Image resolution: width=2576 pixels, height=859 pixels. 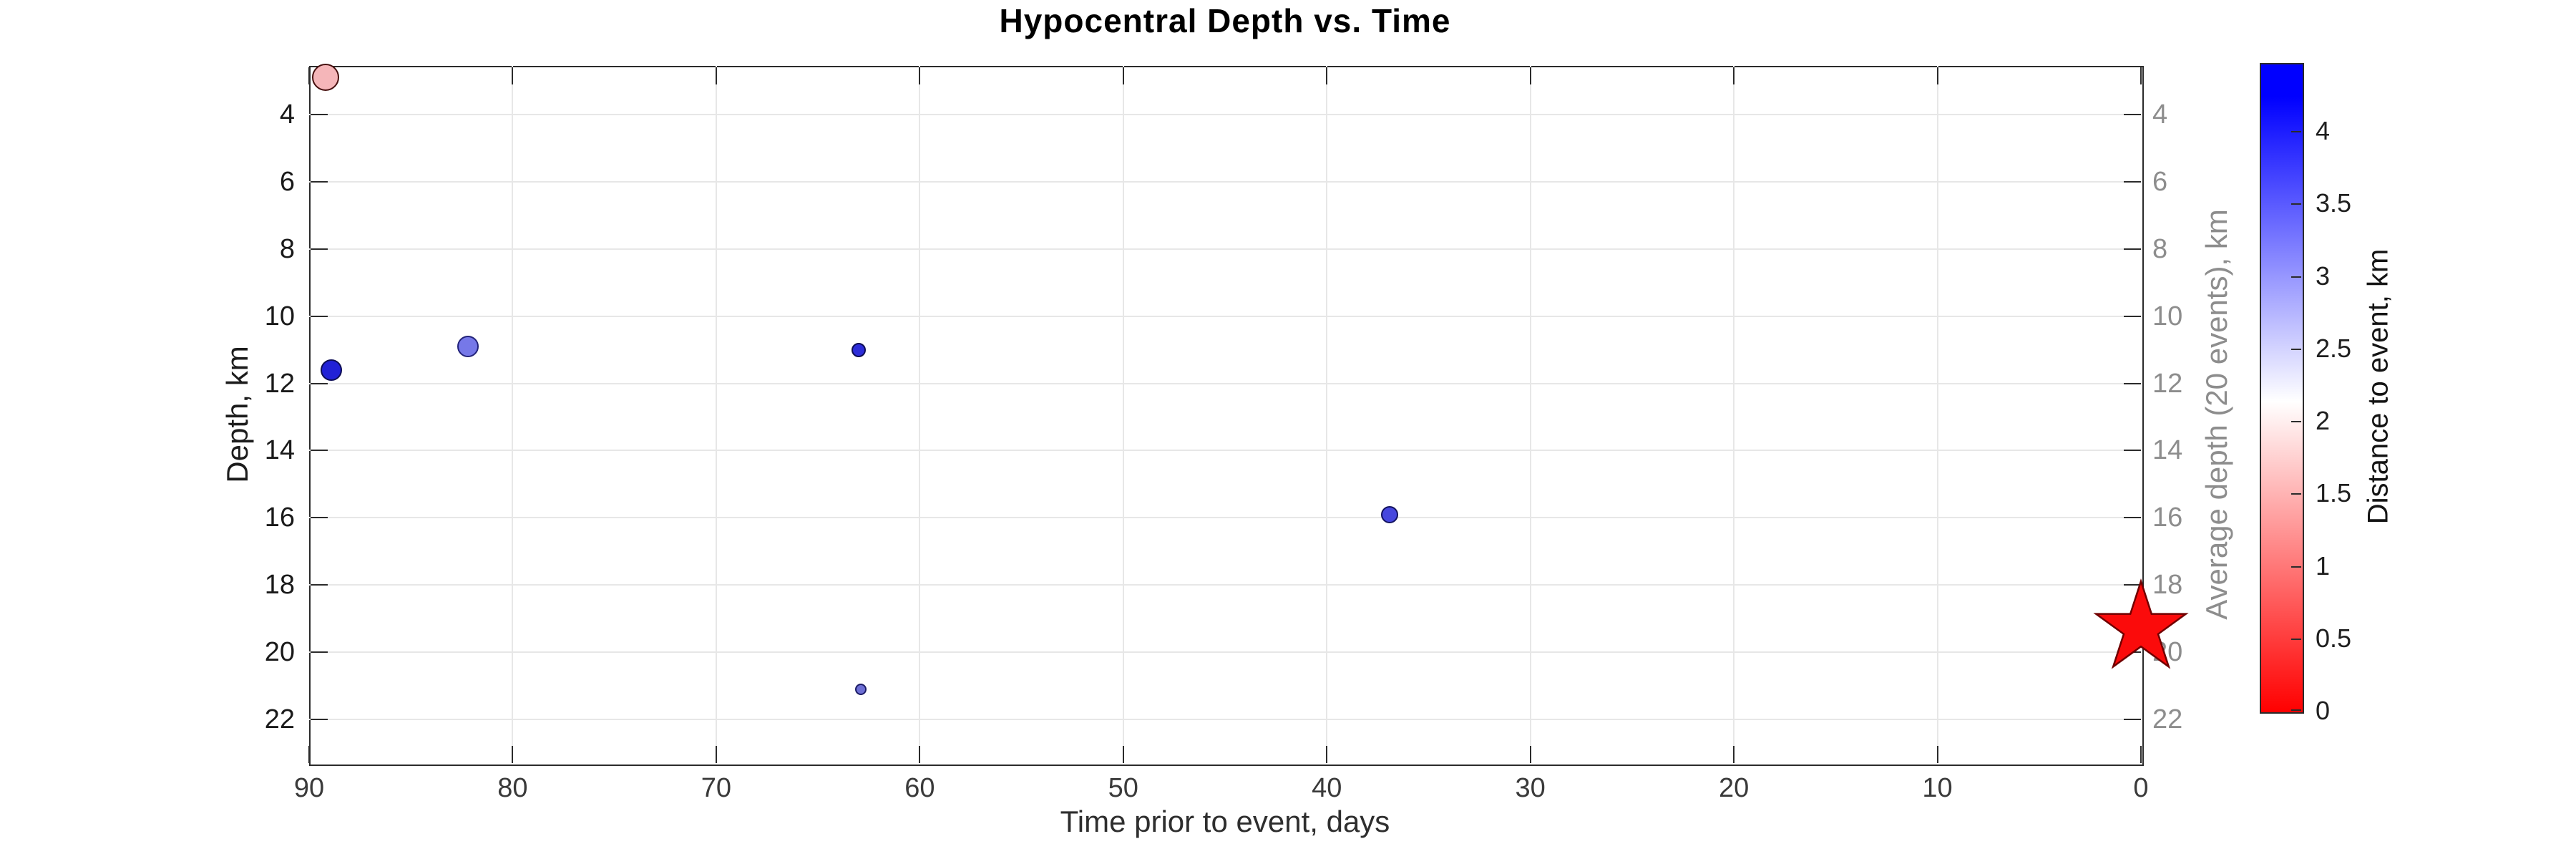 I want to click on y-tick-label-right: 22, so click(x=2167, y=719).